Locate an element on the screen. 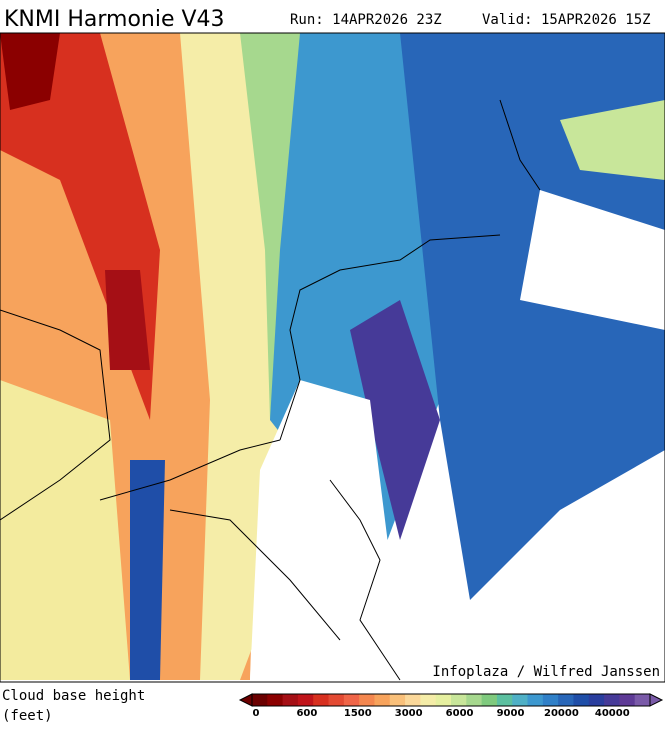 Image resolution: width=665 pixels, height=739 pixels. colorbar: 0 600 1500 3000 6000 9000 20000 40000 is located at coordinates (451, 706).